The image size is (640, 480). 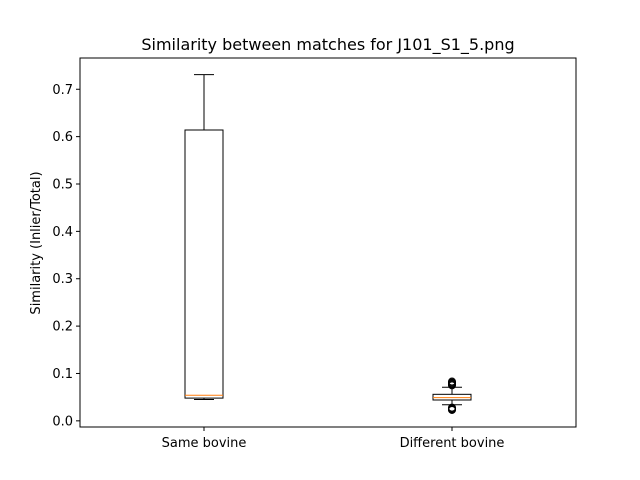 What do you see at coordinates (62, 279) in the screenshot?
I see `y-tick-label: 0.3` at bounding box center [62, 279].